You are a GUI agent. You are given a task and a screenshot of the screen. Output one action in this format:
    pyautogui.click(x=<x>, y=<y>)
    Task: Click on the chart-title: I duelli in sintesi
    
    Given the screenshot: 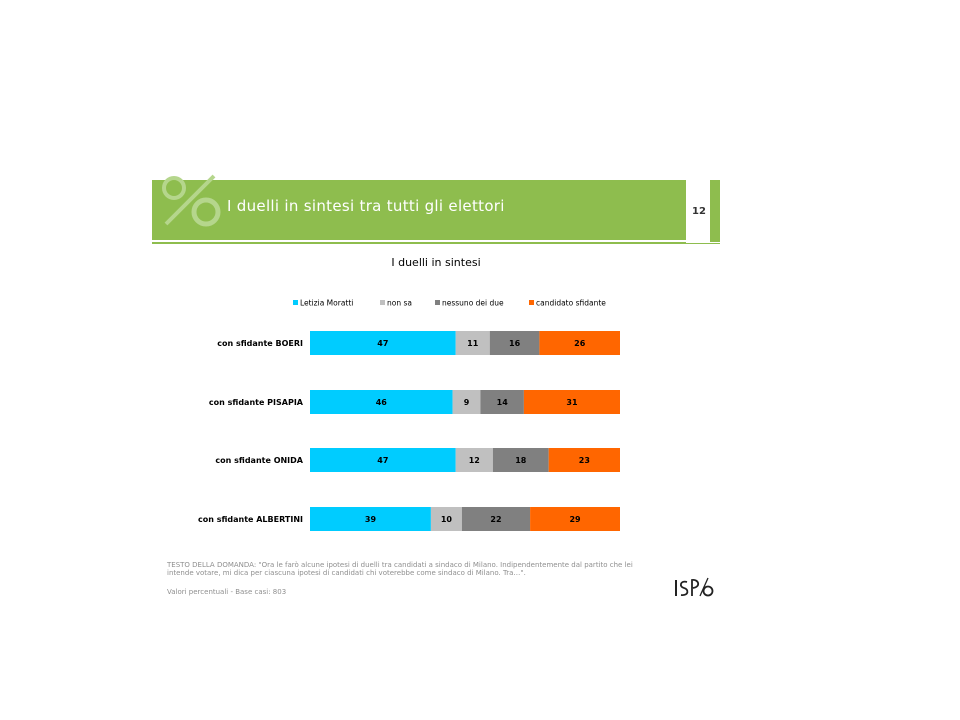 What is the action you would take?
    pyautogui.click(x=435, y=262)
    